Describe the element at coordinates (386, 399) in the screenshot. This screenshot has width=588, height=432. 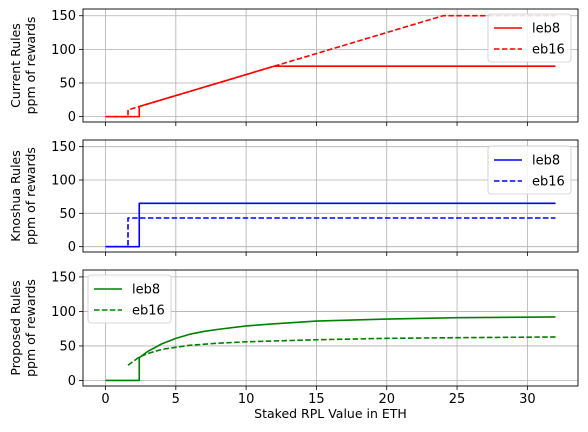
I see `x-tick-label: 20` at that location.